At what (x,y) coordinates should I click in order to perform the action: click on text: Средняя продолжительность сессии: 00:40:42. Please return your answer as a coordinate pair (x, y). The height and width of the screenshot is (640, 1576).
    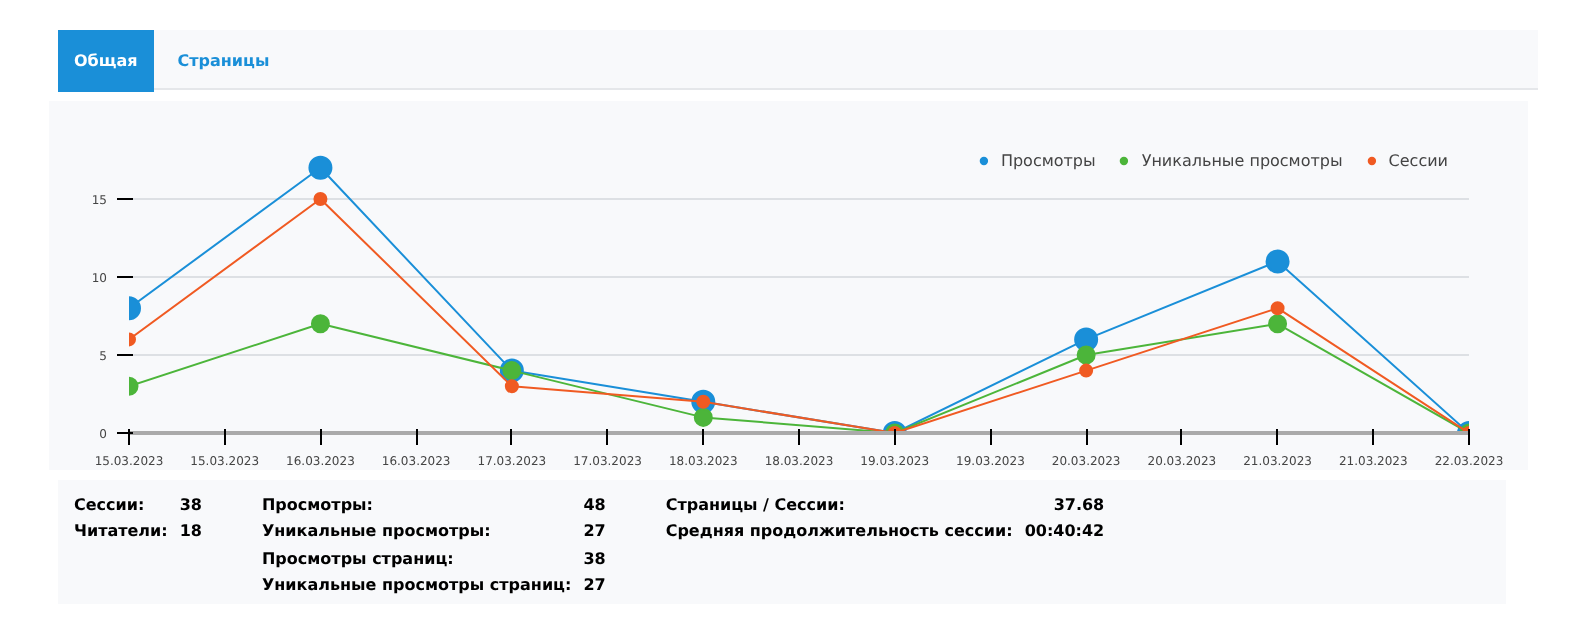
    Looking at the image, I should click on (885, 532).